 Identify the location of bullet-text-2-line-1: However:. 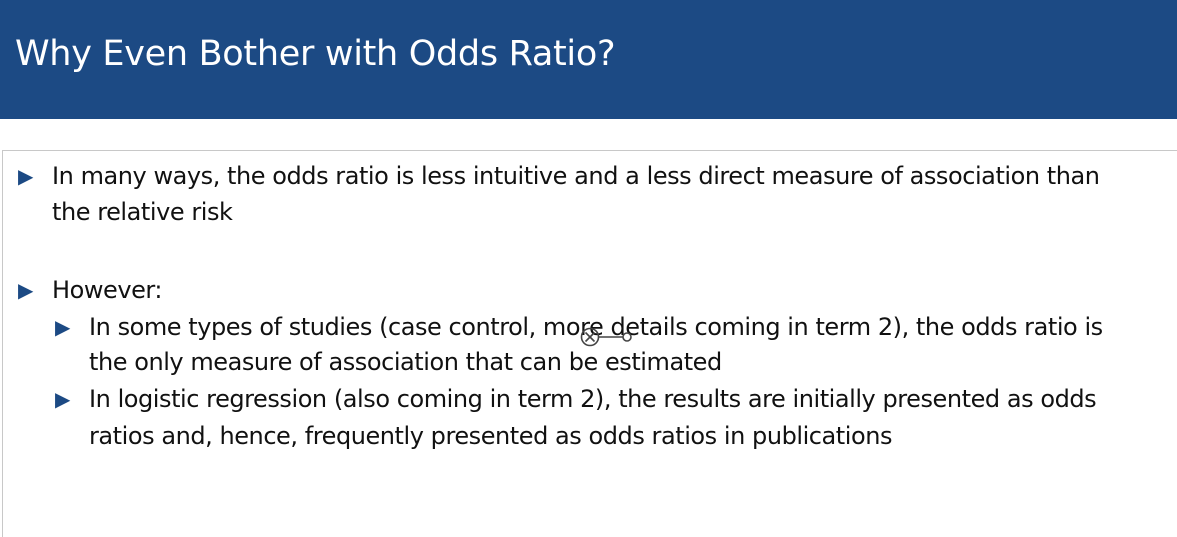
(107, 290).